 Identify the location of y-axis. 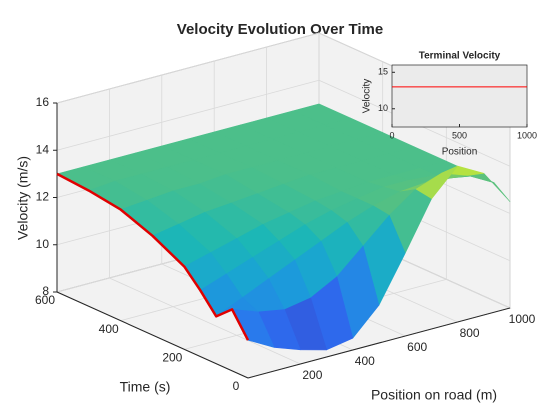
(152, 335).